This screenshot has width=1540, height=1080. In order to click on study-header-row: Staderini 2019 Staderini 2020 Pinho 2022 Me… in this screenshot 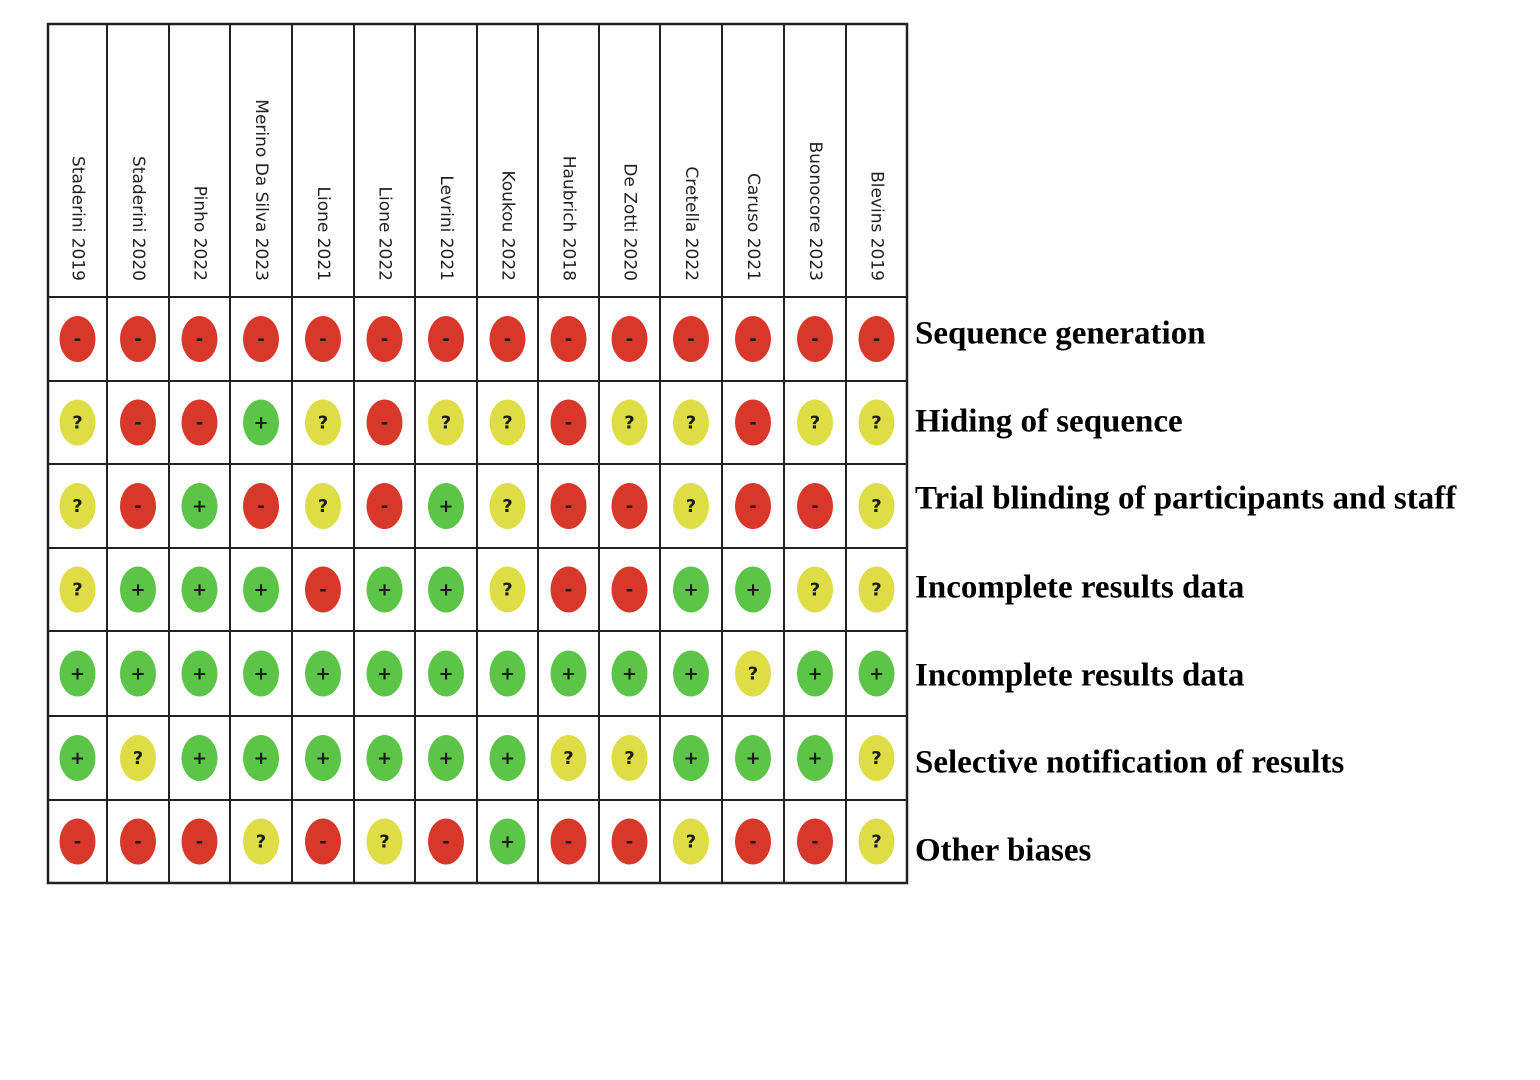, I will do `click(477, 190)`.